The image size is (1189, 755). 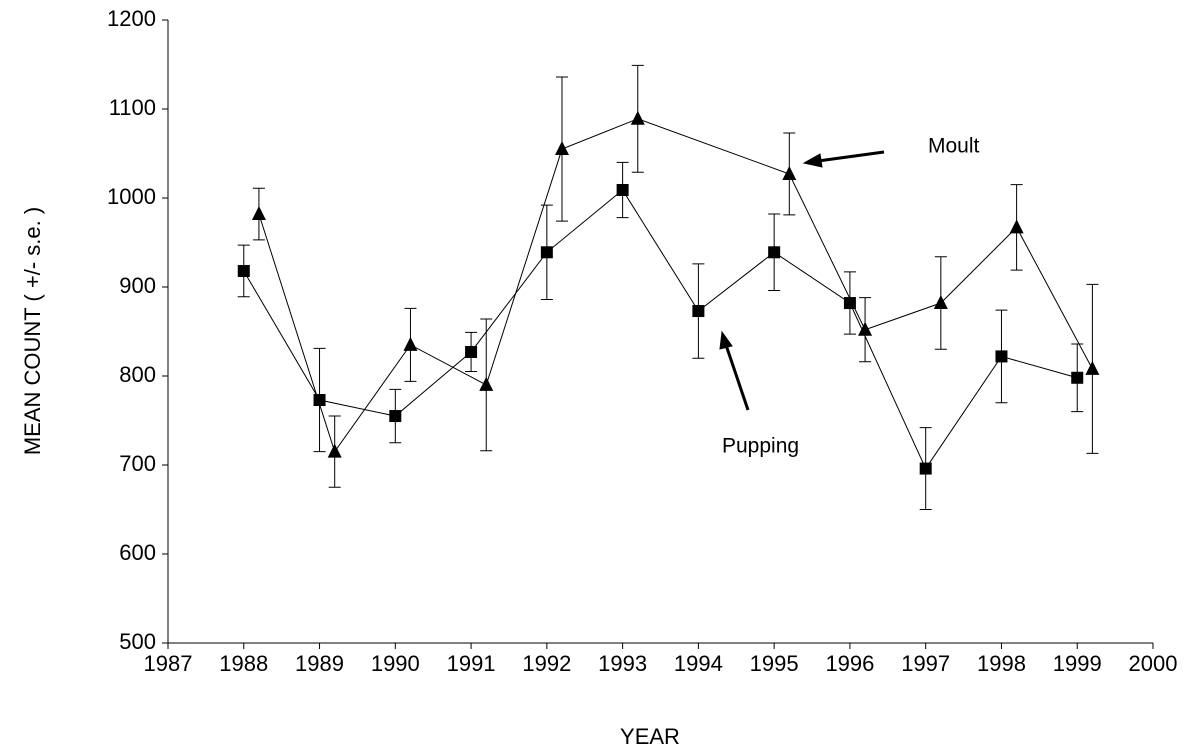 What do you see at coordinates (137, 641) in the screenshot?
I see `y-tick-label: 500` at bounding box center [137, 641].